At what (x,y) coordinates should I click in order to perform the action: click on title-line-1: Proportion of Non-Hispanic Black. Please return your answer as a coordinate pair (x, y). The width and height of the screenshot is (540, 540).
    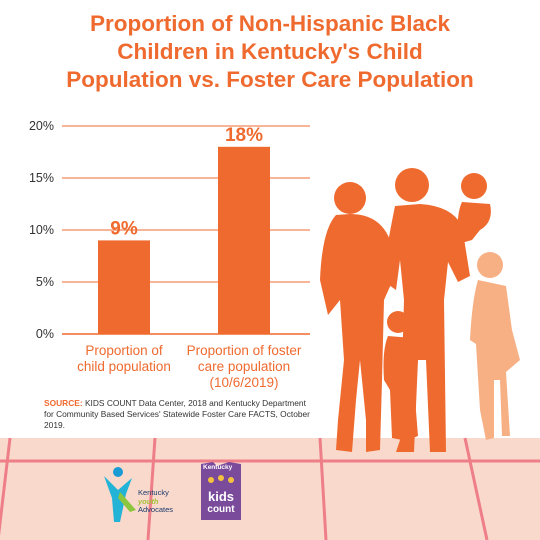
    Looking at the image, I should click on (270, 23).